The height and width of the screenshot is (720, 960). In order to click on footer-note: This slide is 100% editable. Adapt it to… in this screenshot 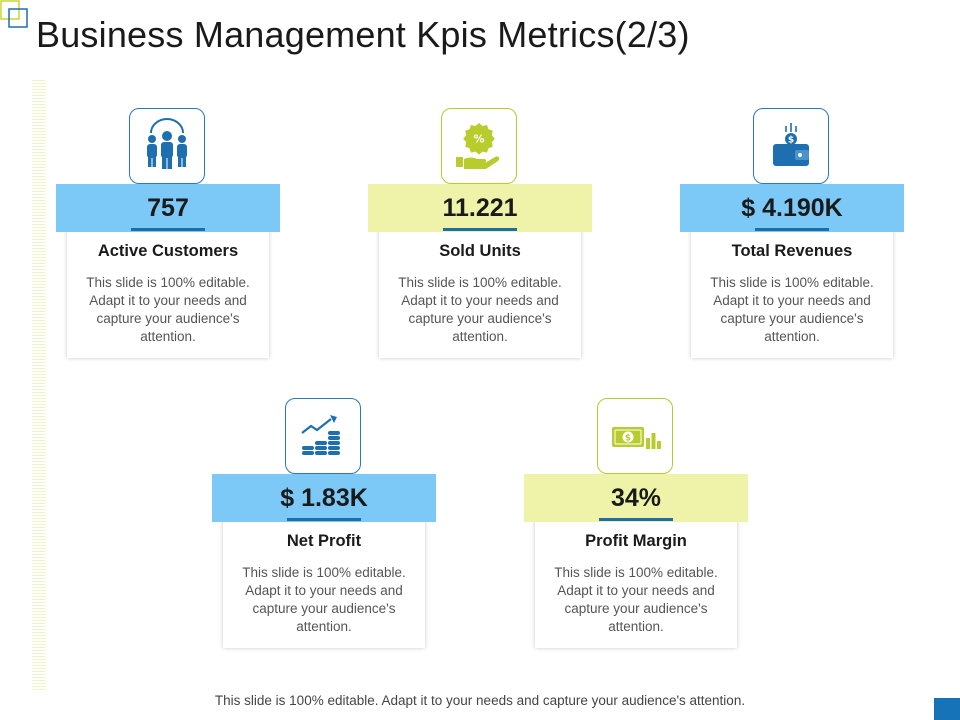, I will do `click(480, 700)`.